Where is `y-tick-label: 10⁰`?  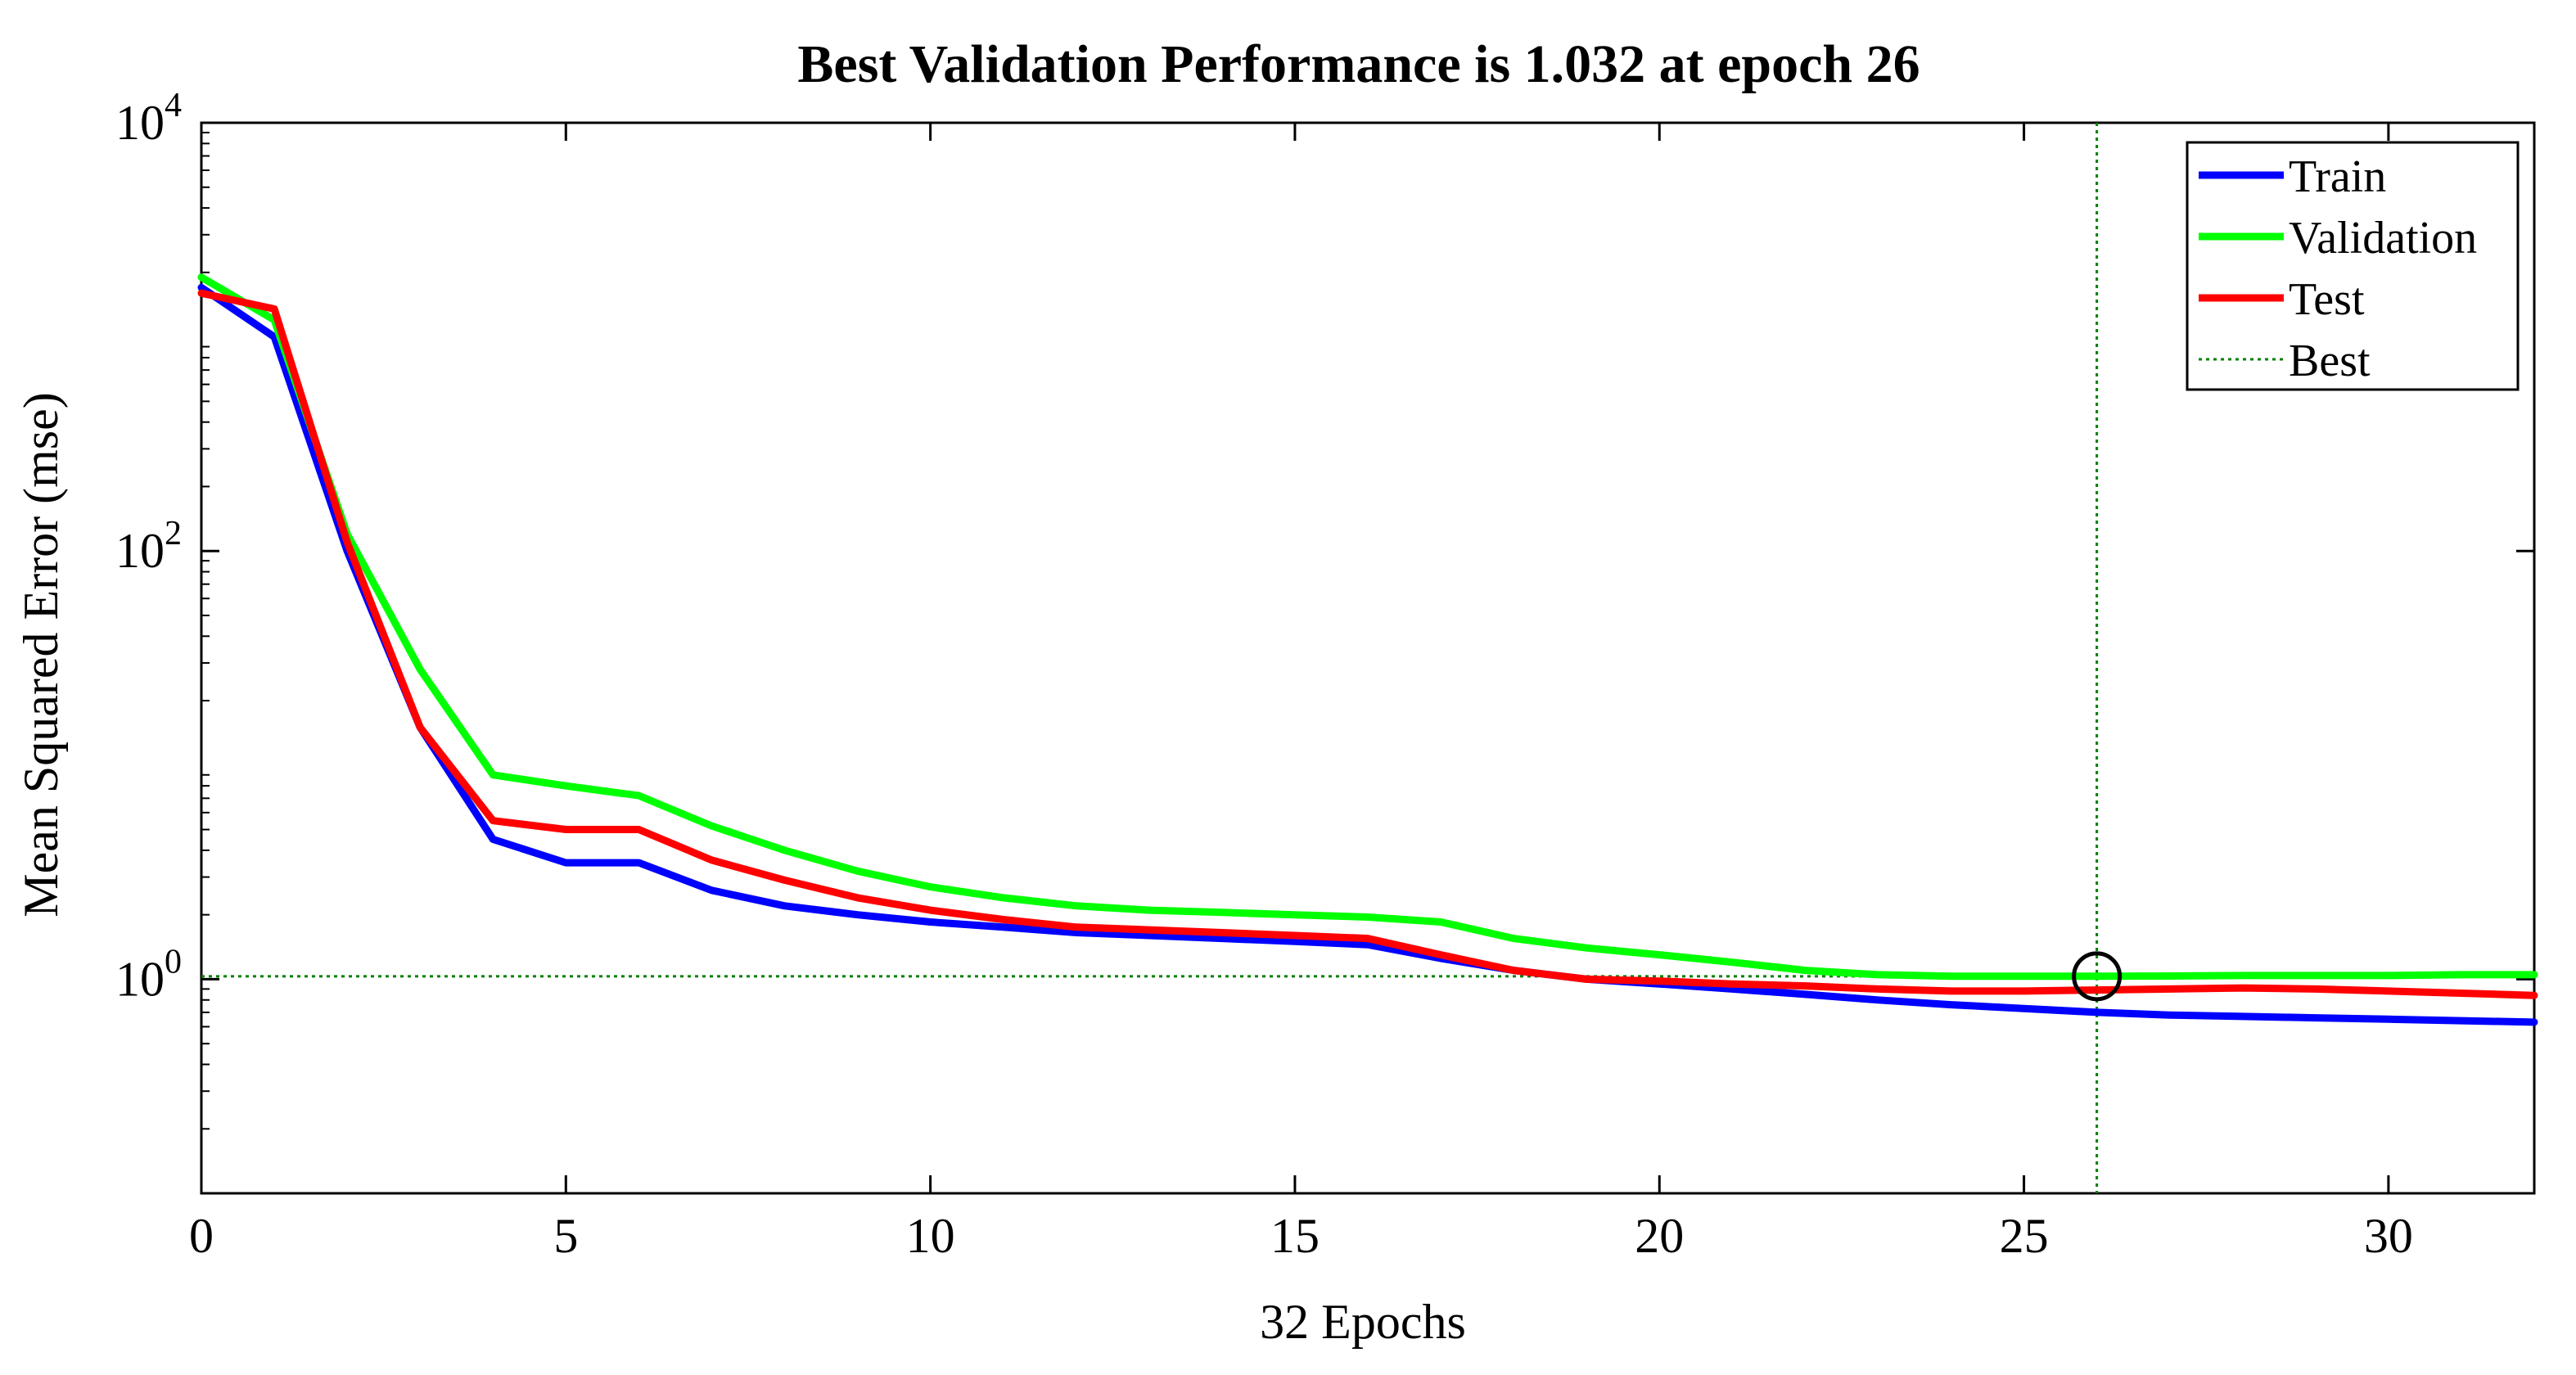
y-tick-label: 10⁰ is located at coordinates (148, 974).